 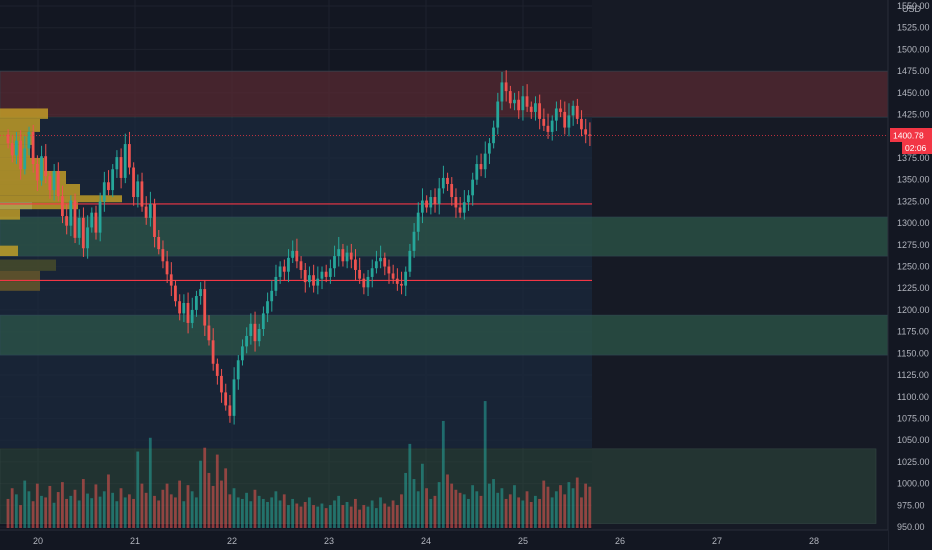 I want to click on price-tick-label: 1275.00, so click(x=913, y=245).